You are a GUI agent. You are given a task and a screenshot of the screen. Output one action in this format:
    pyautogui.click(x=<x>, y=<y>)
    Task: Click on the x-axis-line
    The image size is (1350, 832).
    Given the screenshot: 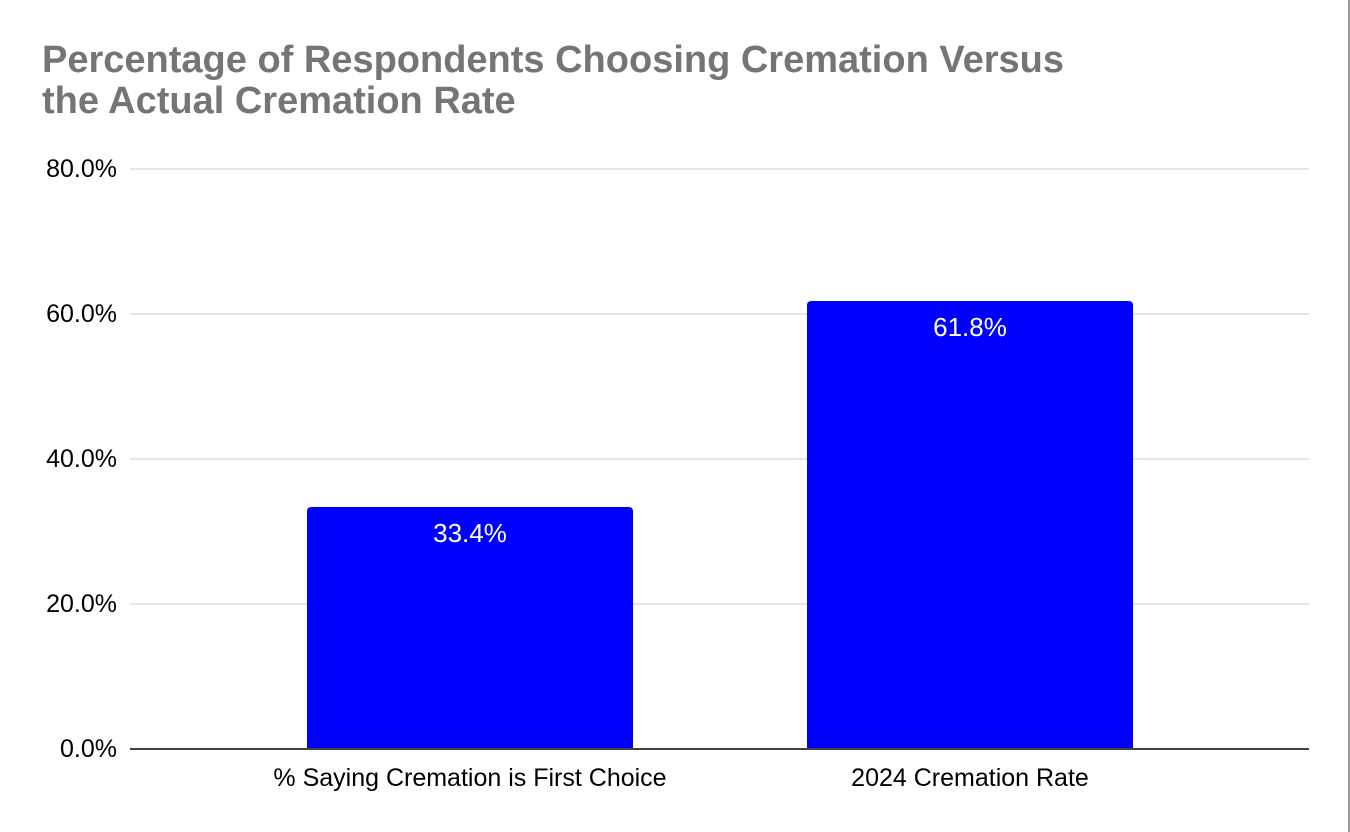 What is the action you would take?
    pyautogui.click(x=719, y=749)
    